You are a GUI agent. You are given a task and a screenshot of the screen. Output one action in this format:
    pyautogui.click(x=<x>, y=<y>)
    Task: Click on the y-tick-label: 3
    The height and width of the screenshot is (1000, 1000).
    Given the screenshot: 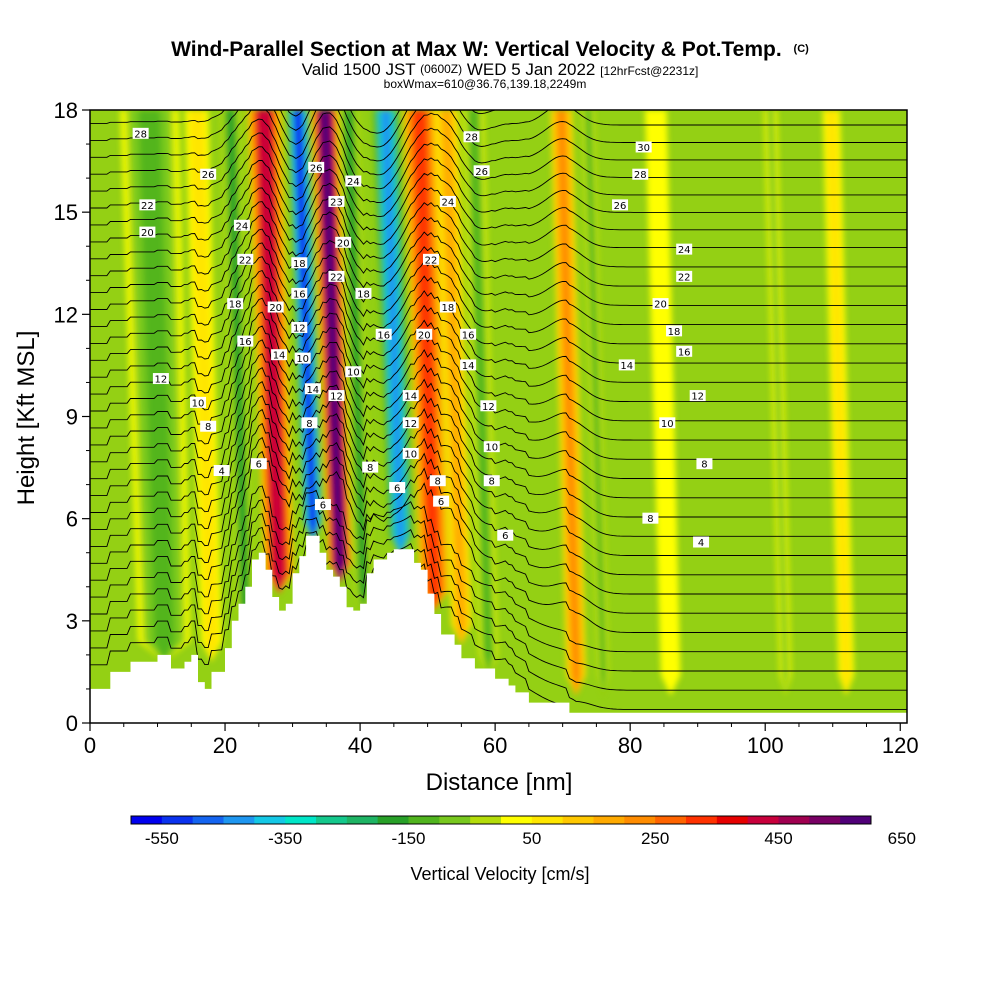 What is the action you would take?
    pyautogui.click(x=72, y=621)
    